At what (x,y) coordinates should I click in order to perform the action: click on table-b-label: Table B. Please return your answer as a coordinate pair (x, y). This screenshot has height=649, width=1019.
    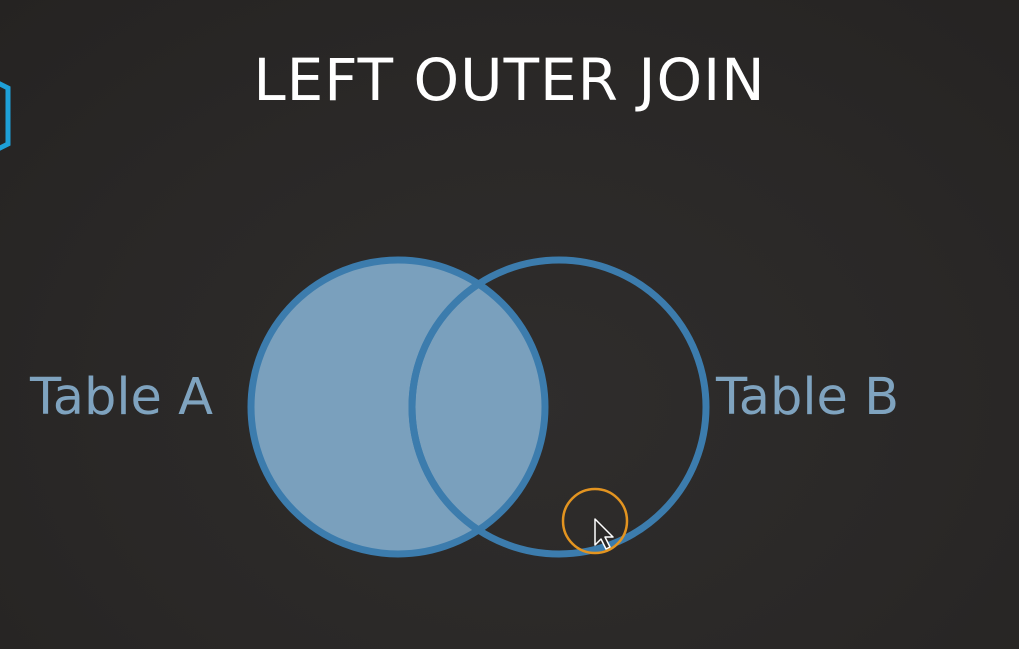
    Looking at the image, I should click on (808, 397).